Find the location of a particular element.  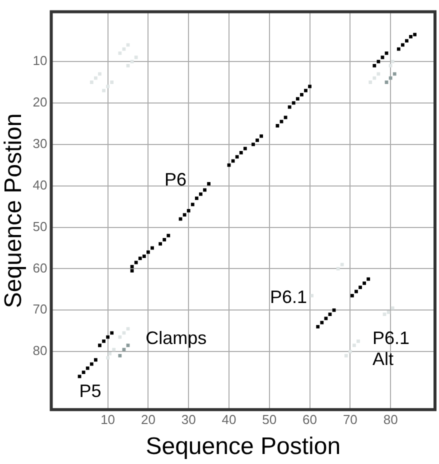

y-tick-label: 50 is located at coordinates (40, 226).